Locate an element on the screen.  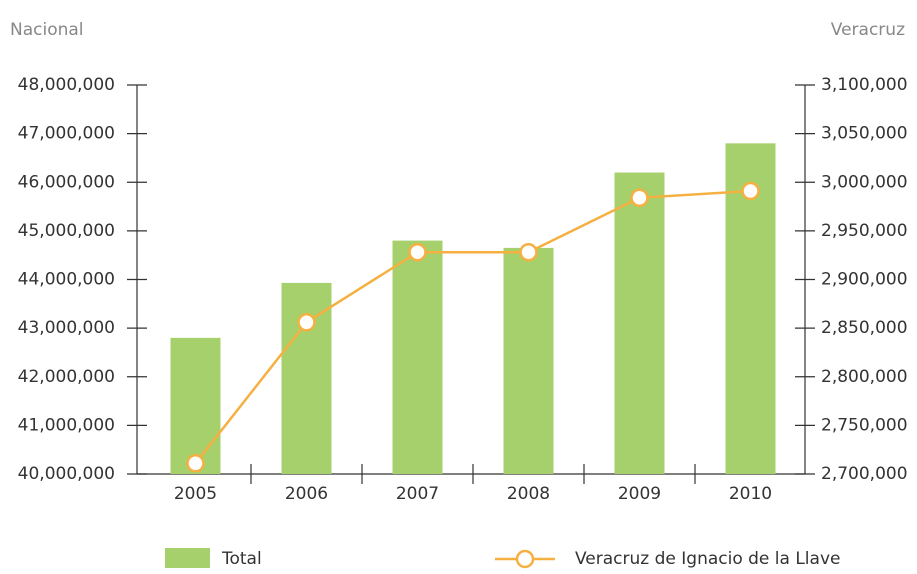
y-tick-label: 48,000,000 is located at coordinates (66, 85).